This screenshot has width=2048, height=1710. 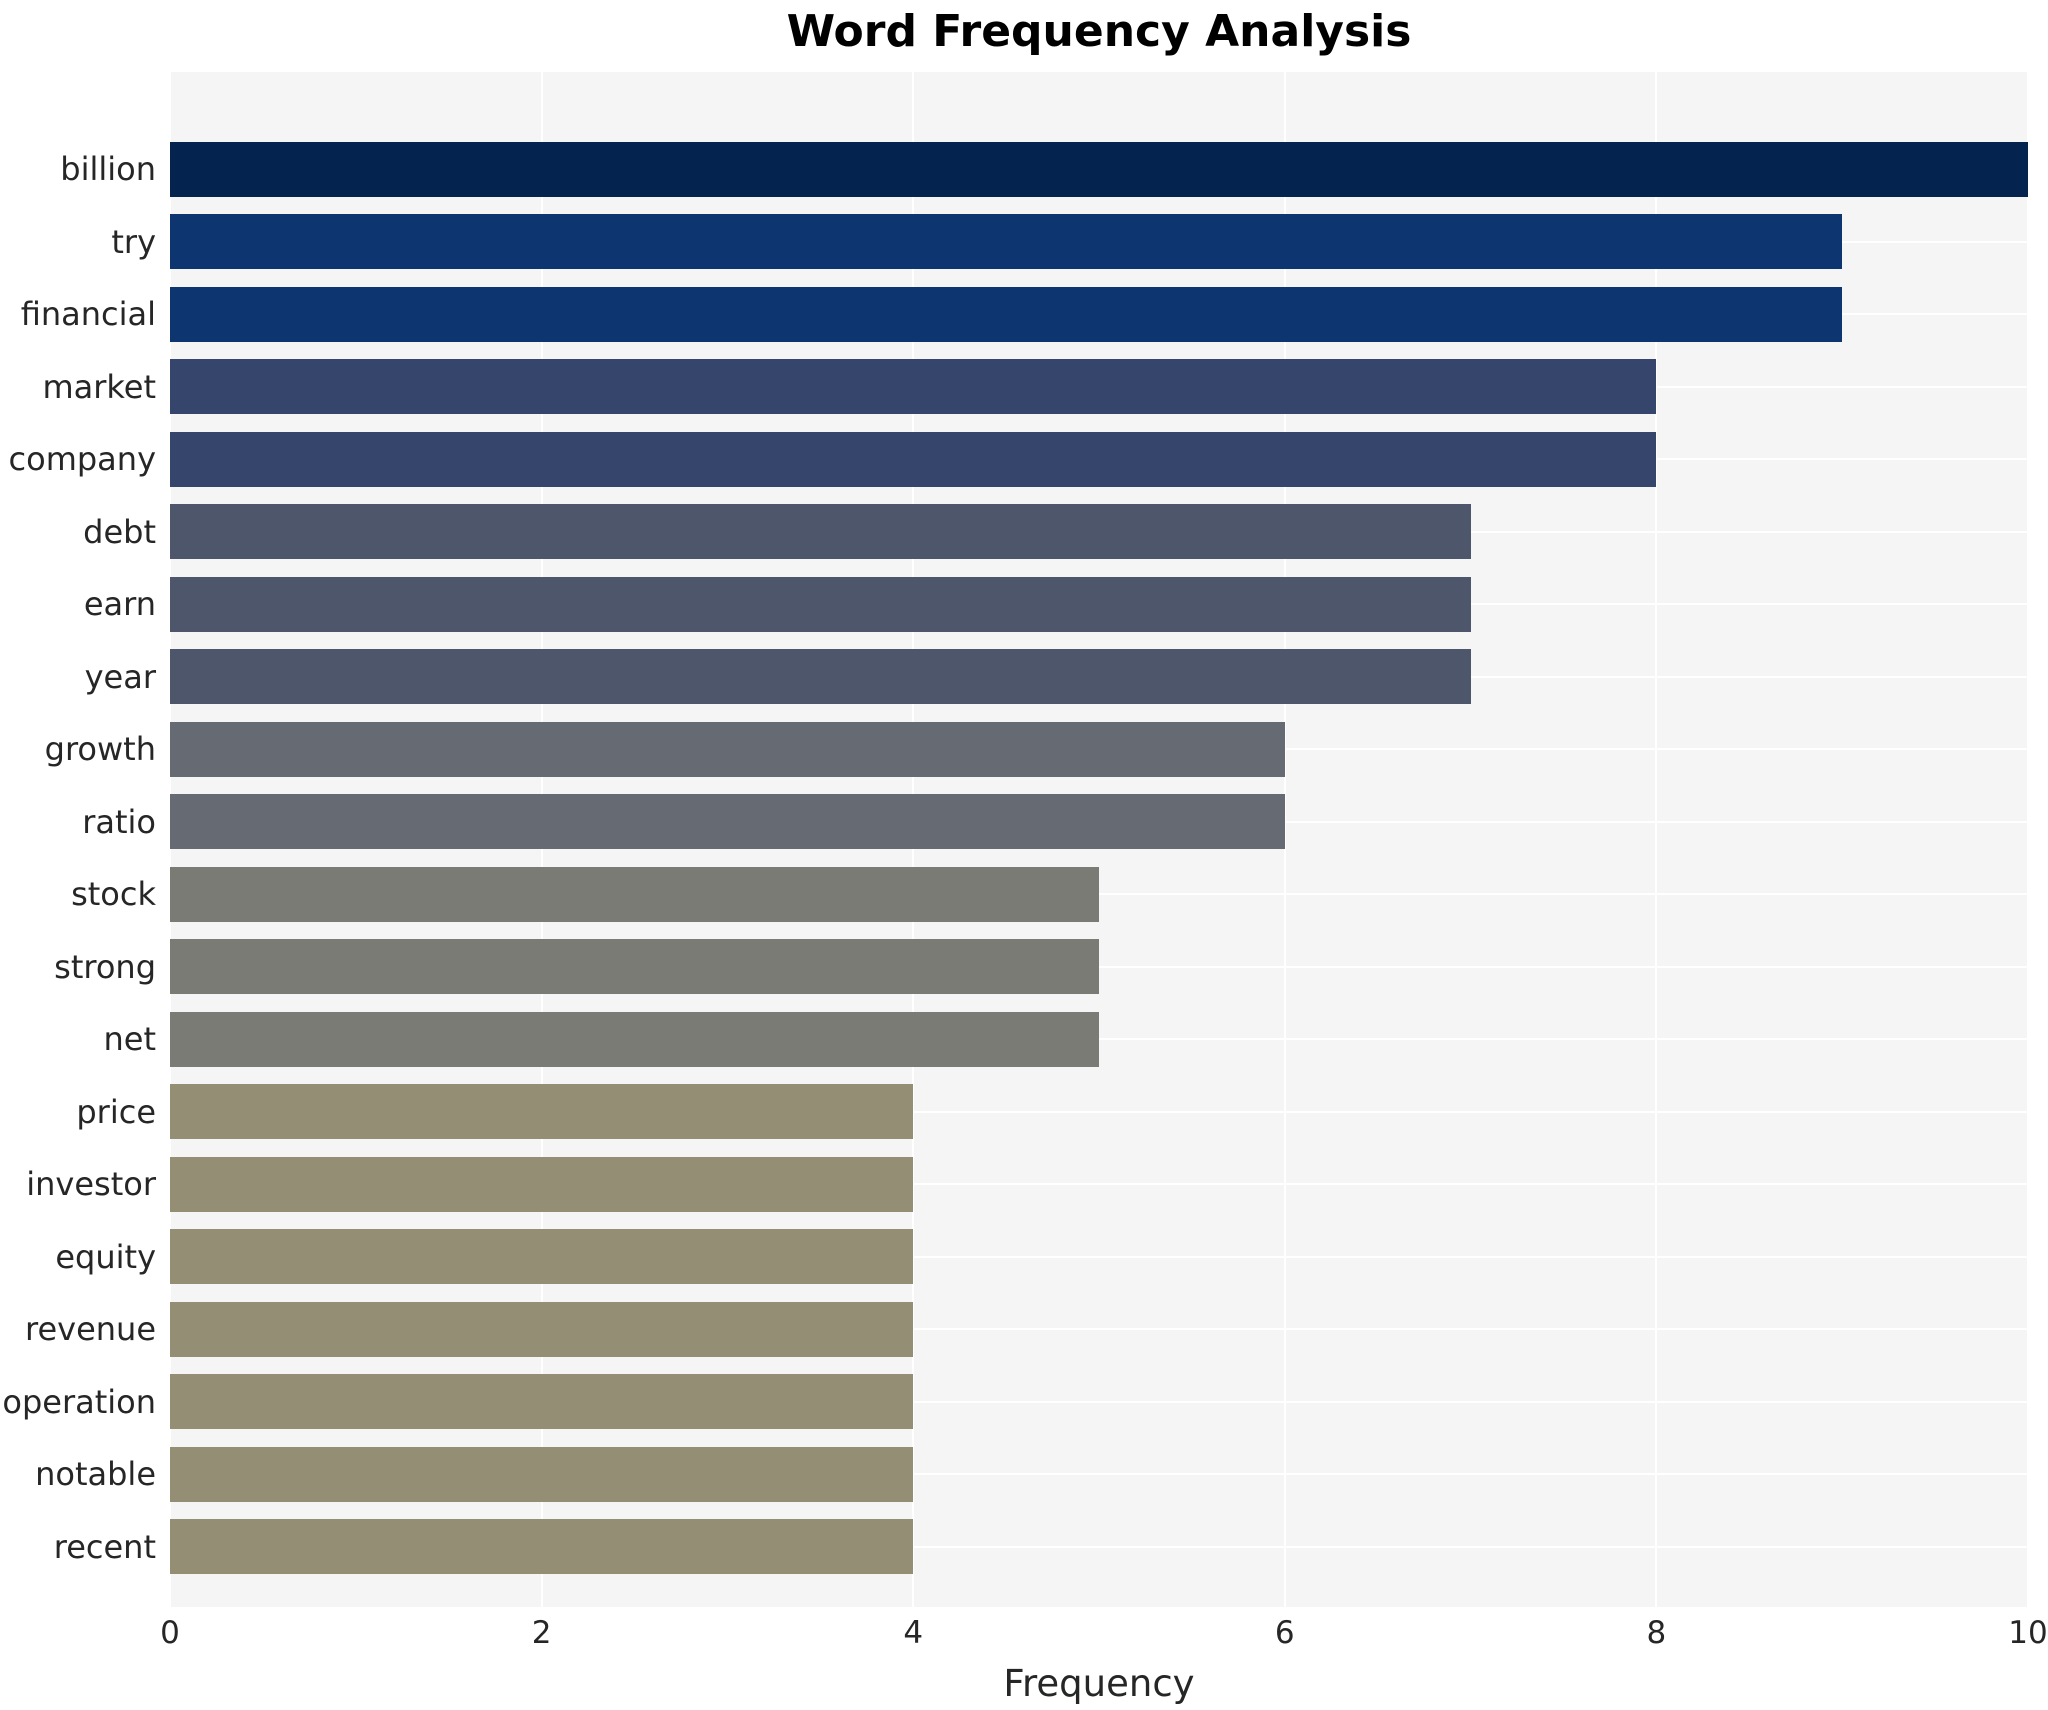 I want to click on y-label-debt: debt, so click(x=119, y=531).